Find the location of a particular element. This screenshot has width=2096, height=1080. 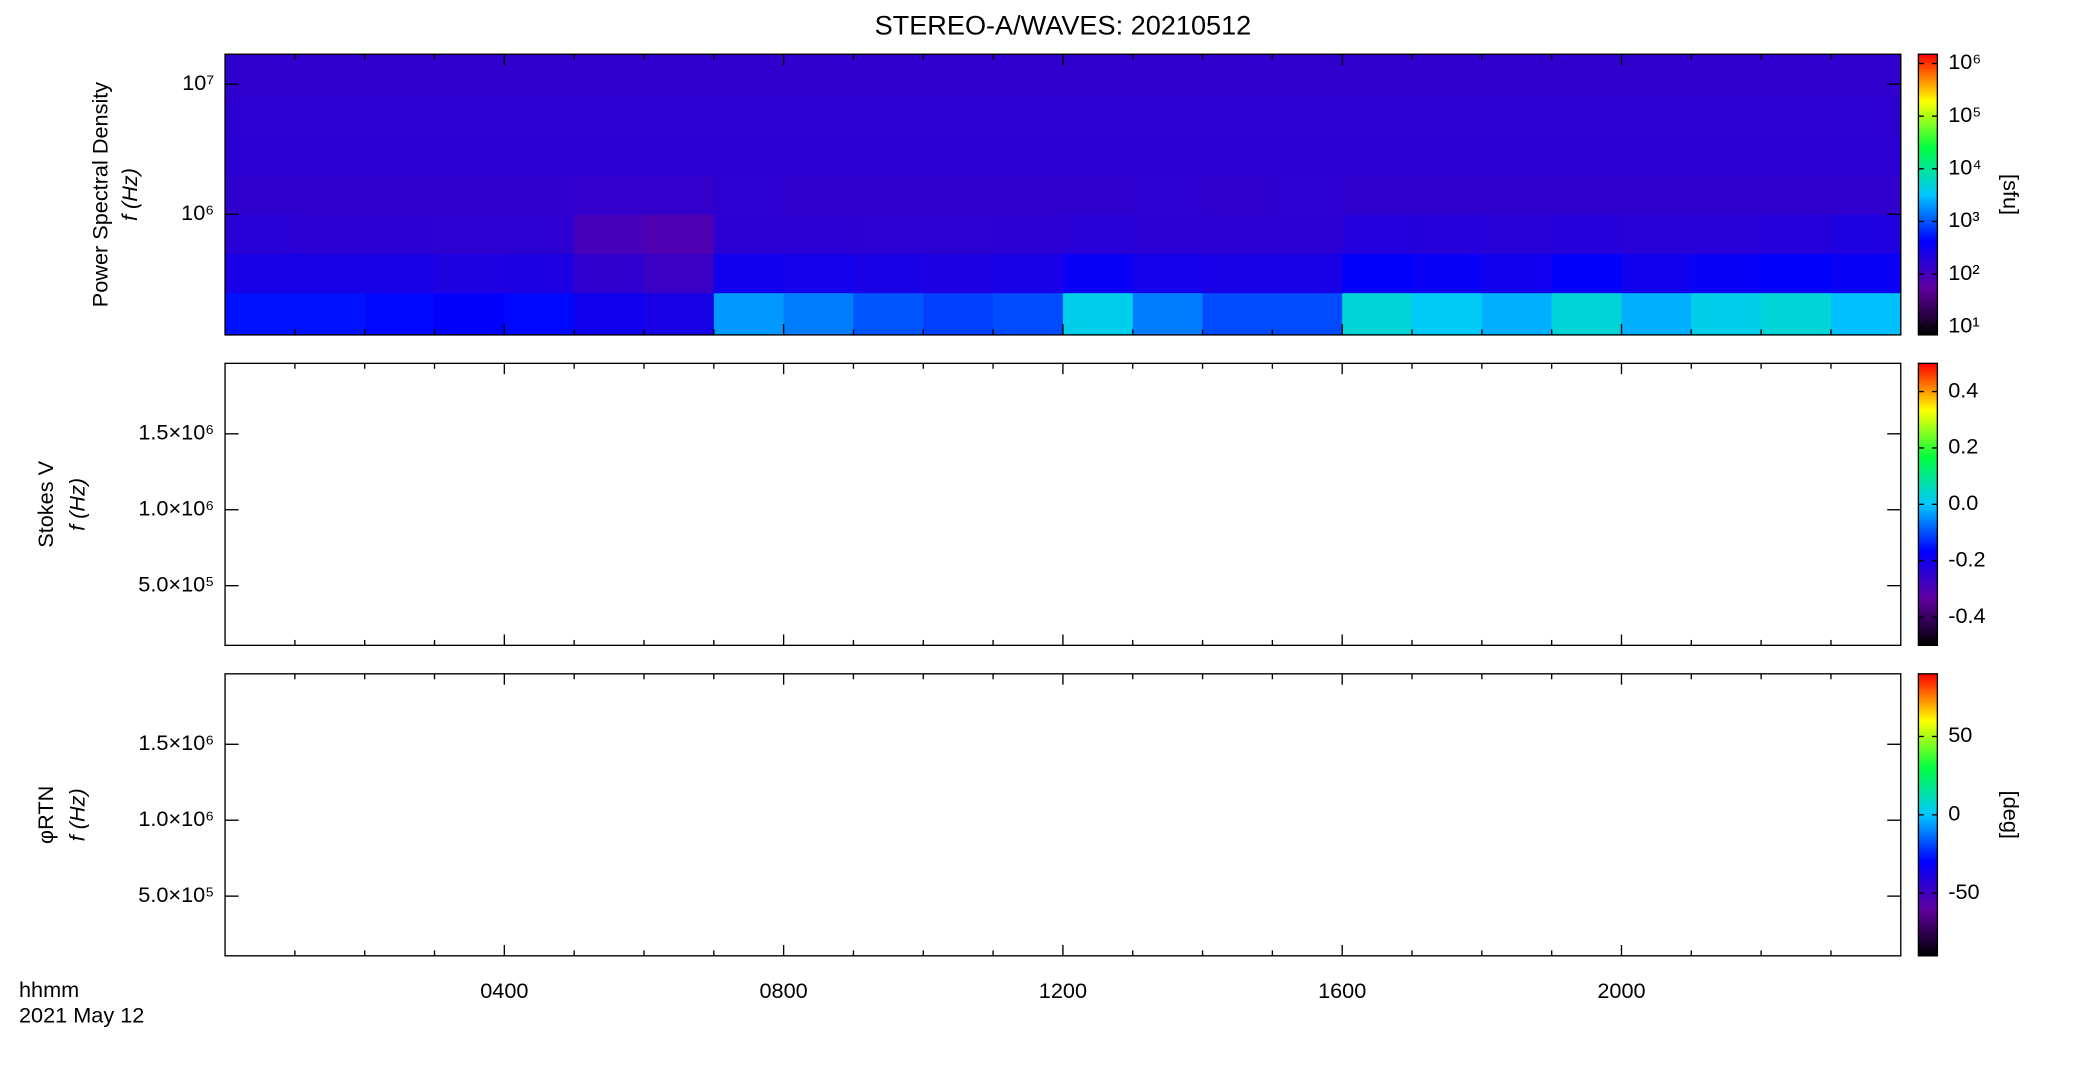

colorbar-tick-label: -0.2 is located at coordinates (1966, 558).